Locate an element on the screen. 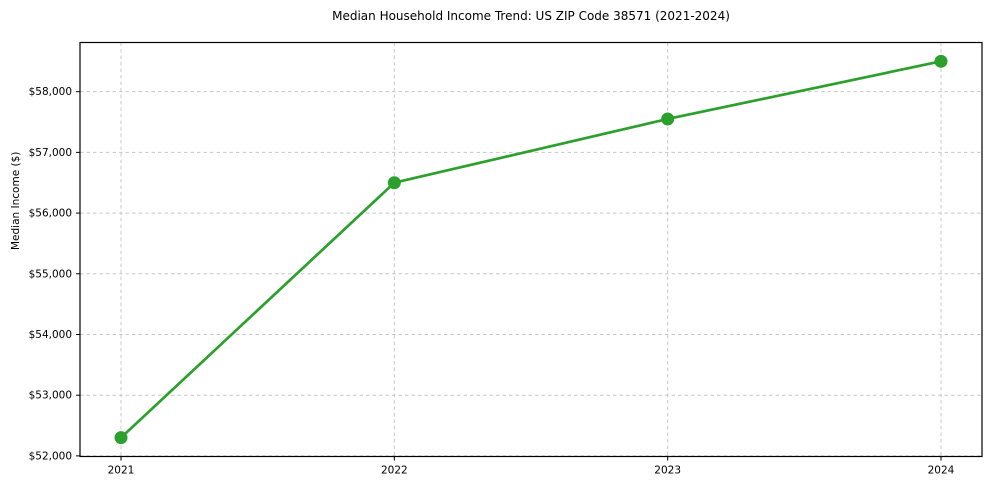 The width and height of the screenshot is (989, 490). y-tick-label: $54,000 is located at coordinates (50, 335).